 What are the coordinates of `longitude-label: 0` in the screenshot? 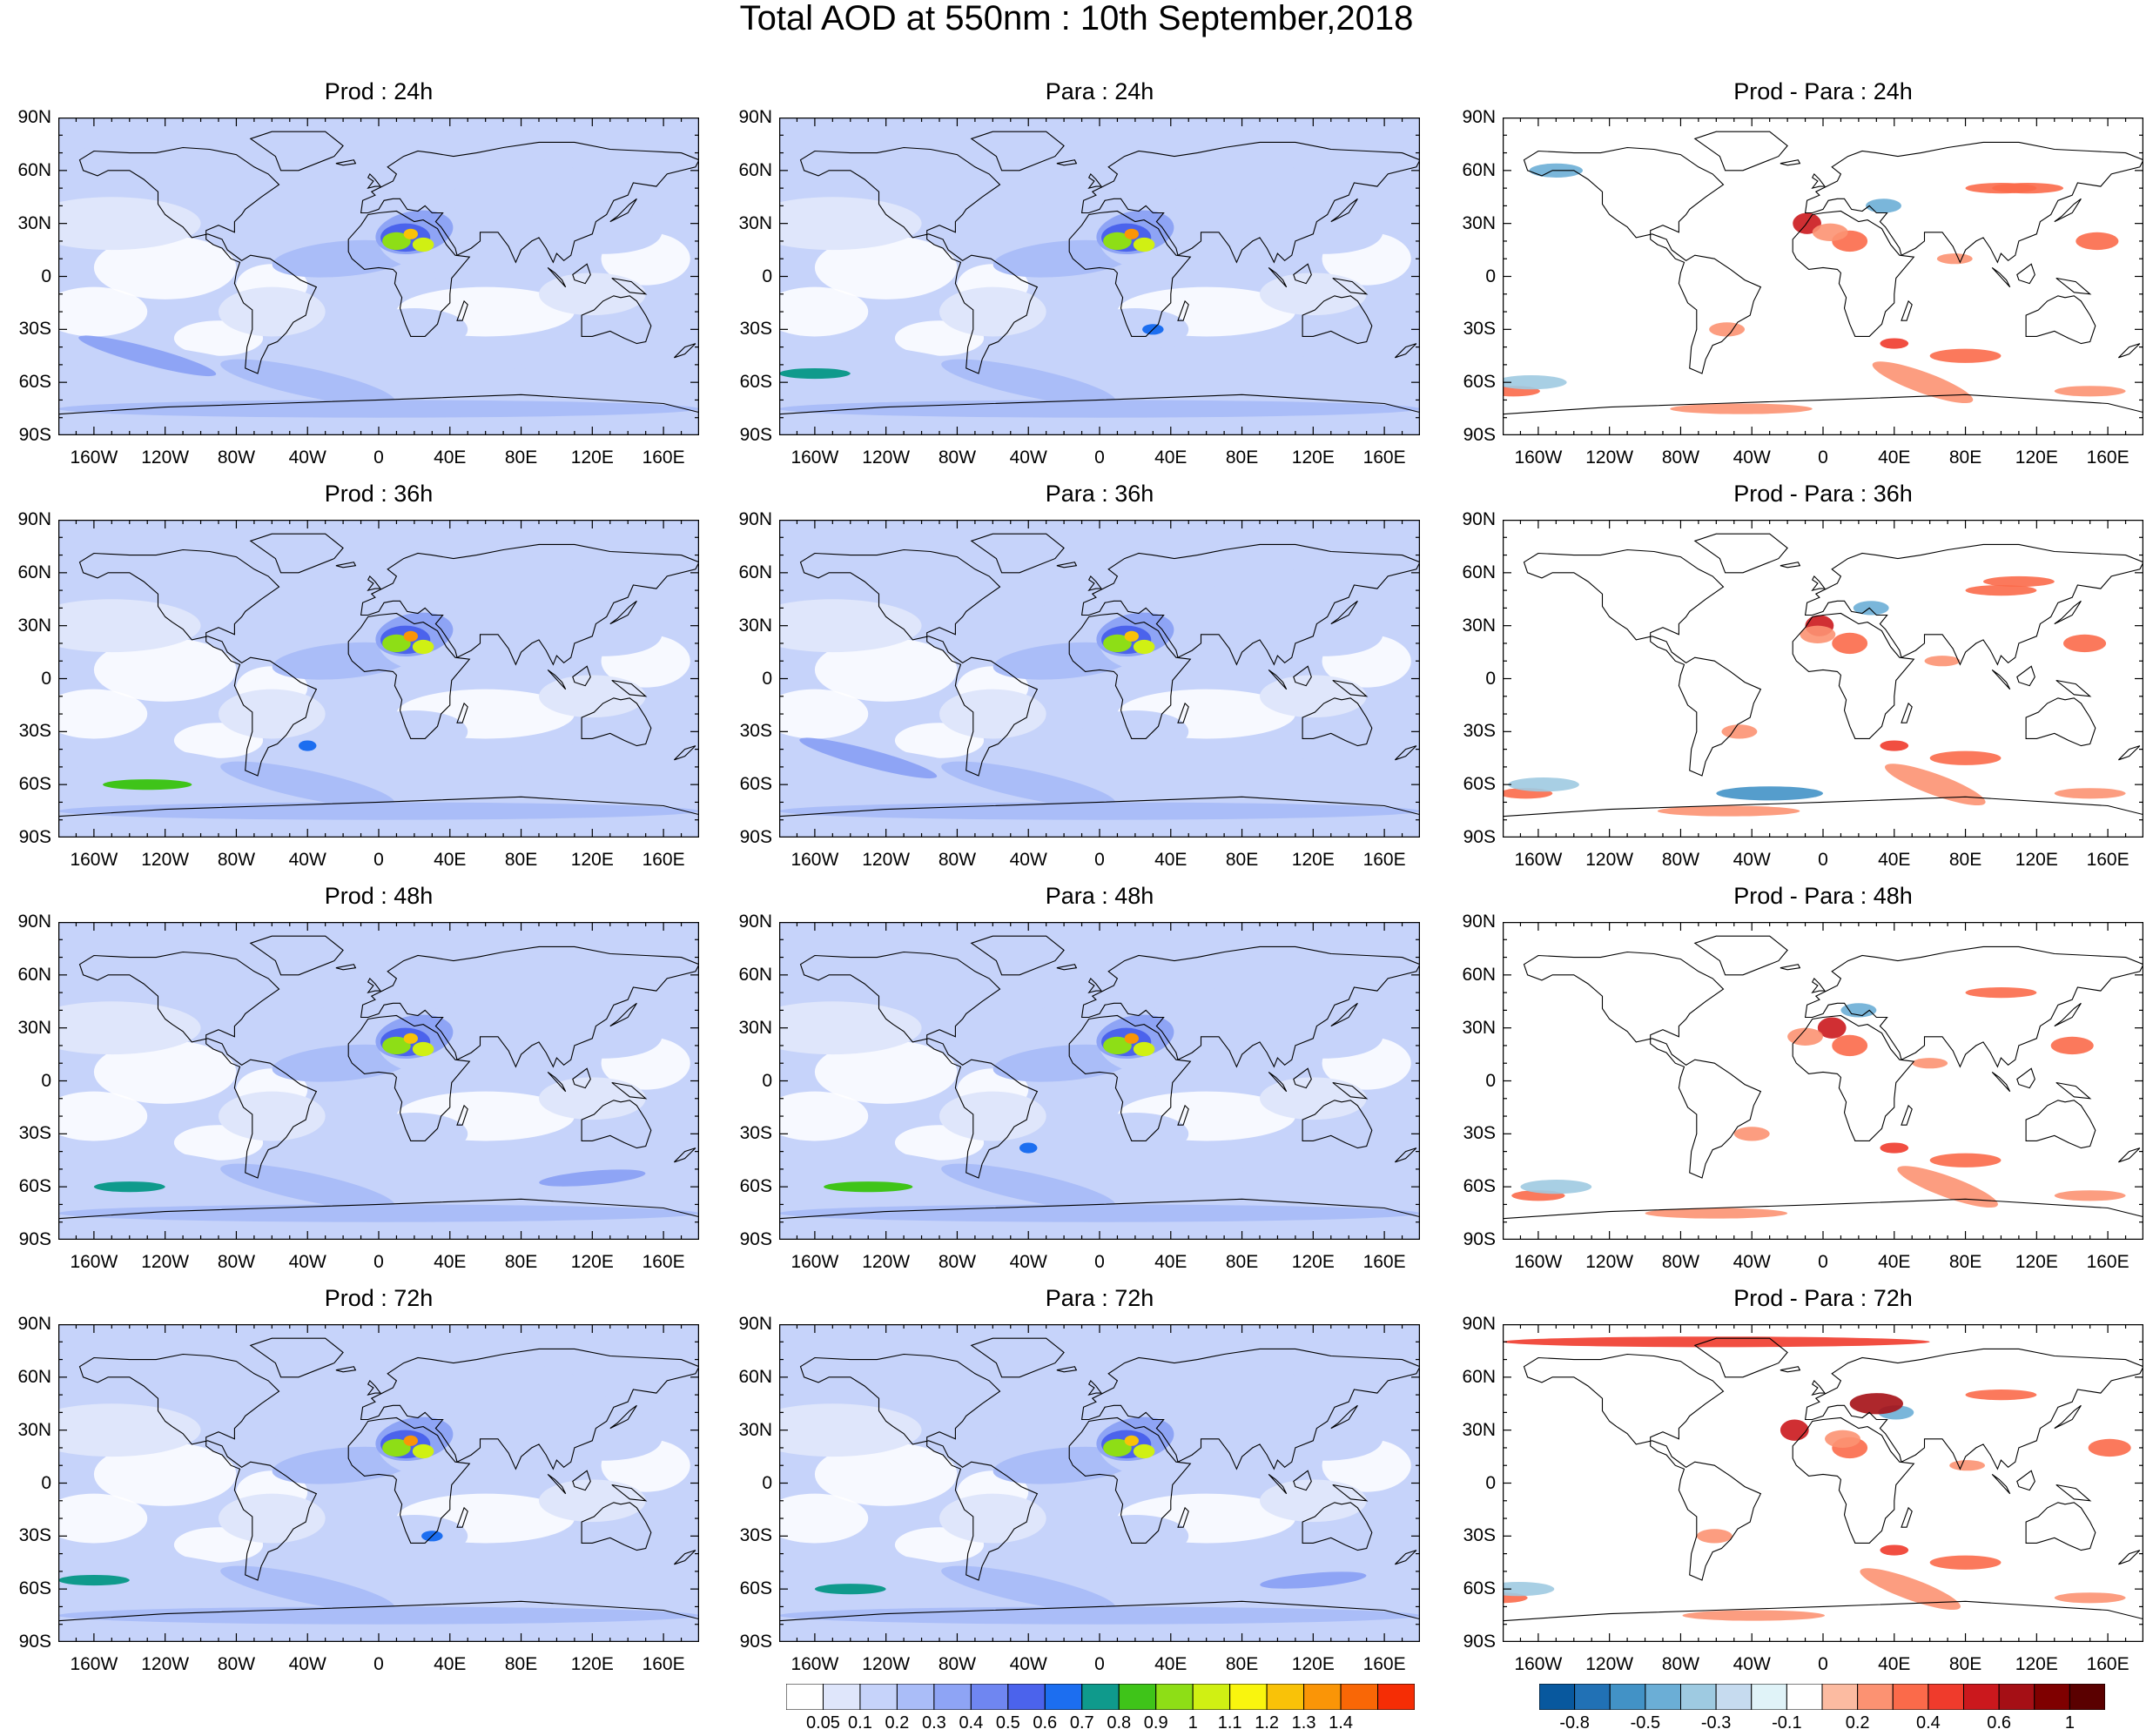 It's located at (378, 1664).